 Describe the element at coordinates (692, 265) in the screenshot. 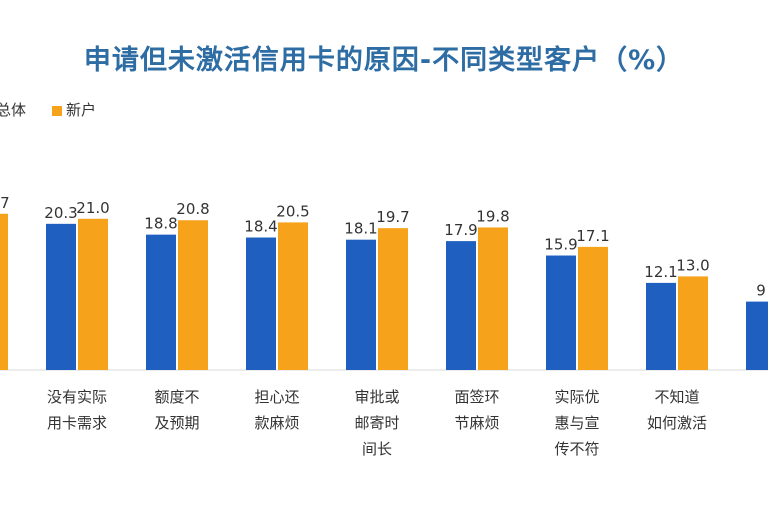

I see `value-label-new-7: 13.0` at that location.